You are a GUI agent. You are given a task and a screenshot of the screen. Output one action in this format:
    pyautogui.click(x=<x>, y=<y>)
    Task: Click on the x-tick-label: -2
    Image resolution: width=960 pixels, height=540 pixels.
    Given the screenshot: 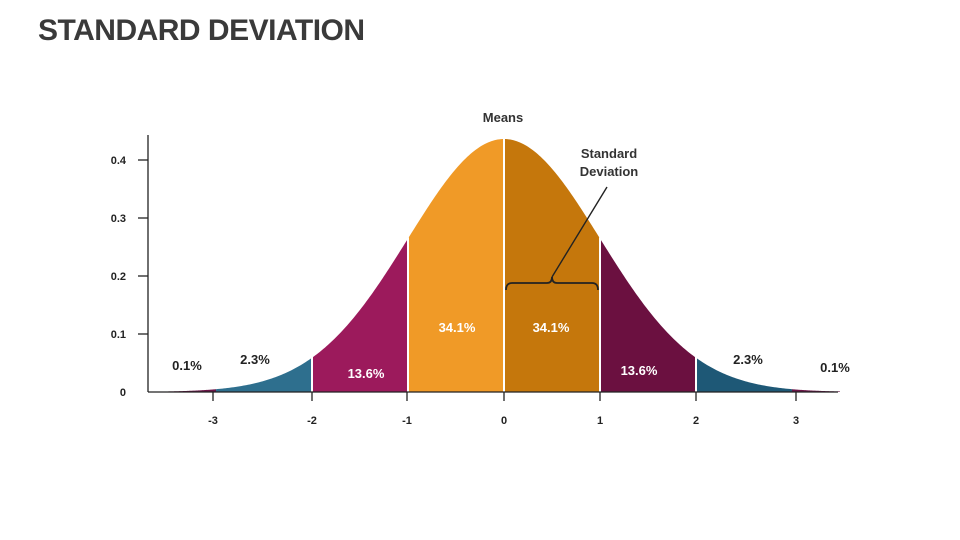 What is the action you would take?
    pyautogui.click(x=312, y=421)
    